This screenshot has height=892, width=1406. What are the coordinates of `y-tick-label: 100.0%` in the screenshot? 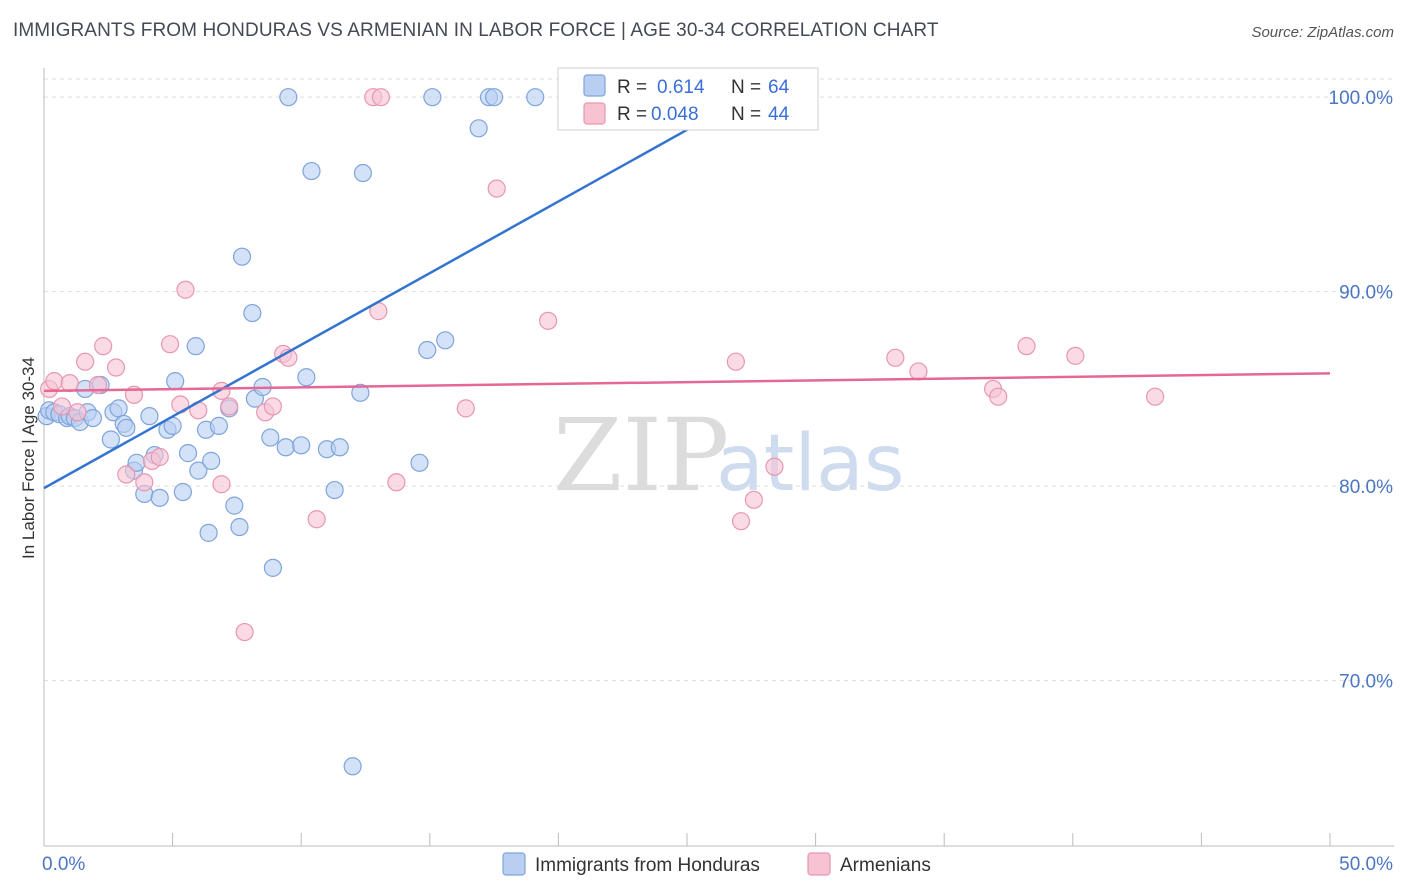 It's located at (1361, 98).